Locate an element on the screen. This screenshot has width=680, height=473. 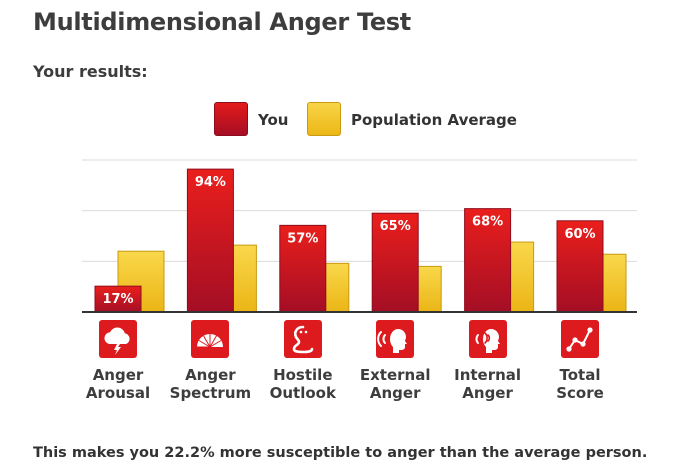
category-label-3: Hostile Outlook is located at coordinates (303, 384).